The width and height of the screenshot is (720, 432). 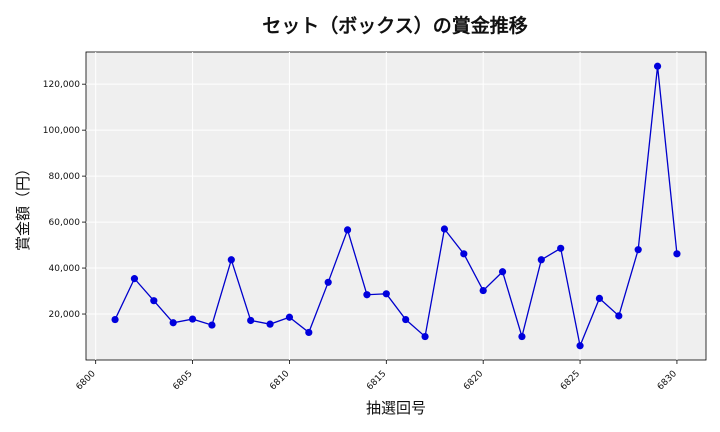 I want to click on y-tick-label: 20,000, so click(x=65, y=315).